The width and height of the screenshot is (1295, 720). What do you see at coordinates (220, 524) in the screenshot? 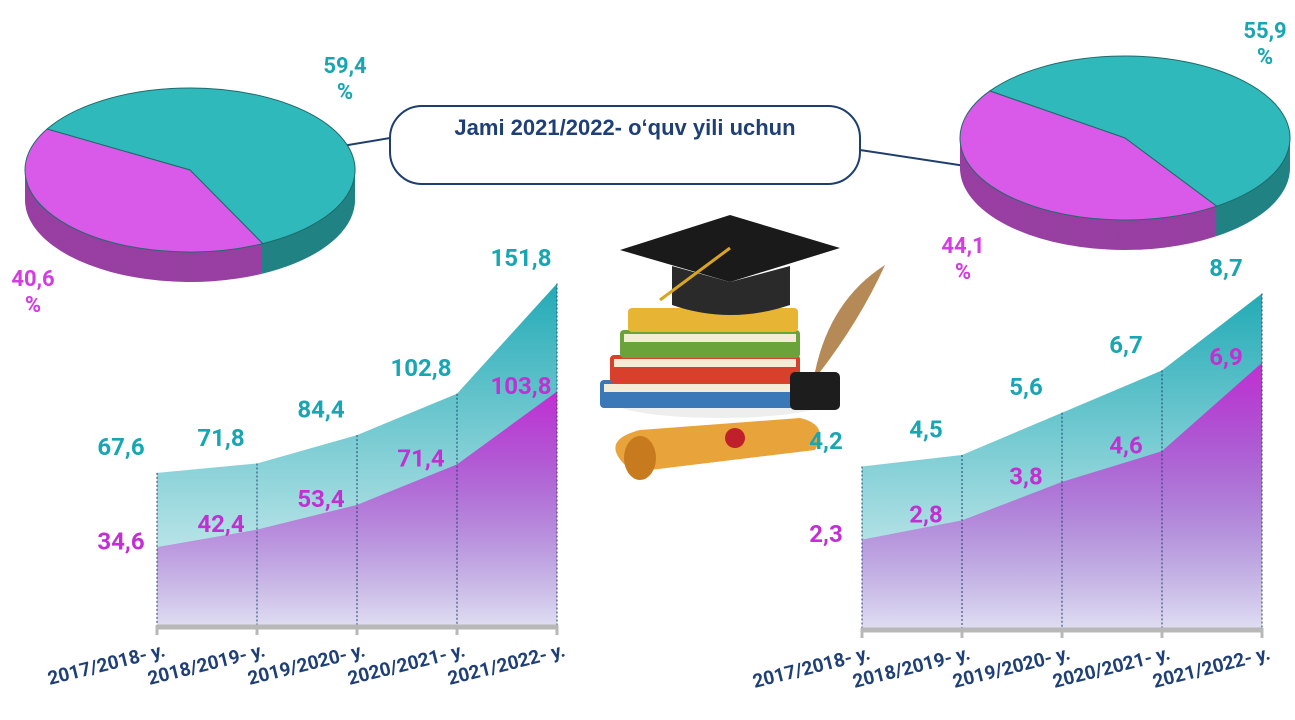
I see `value-label: 42,4` at bounding box center [220, 524].